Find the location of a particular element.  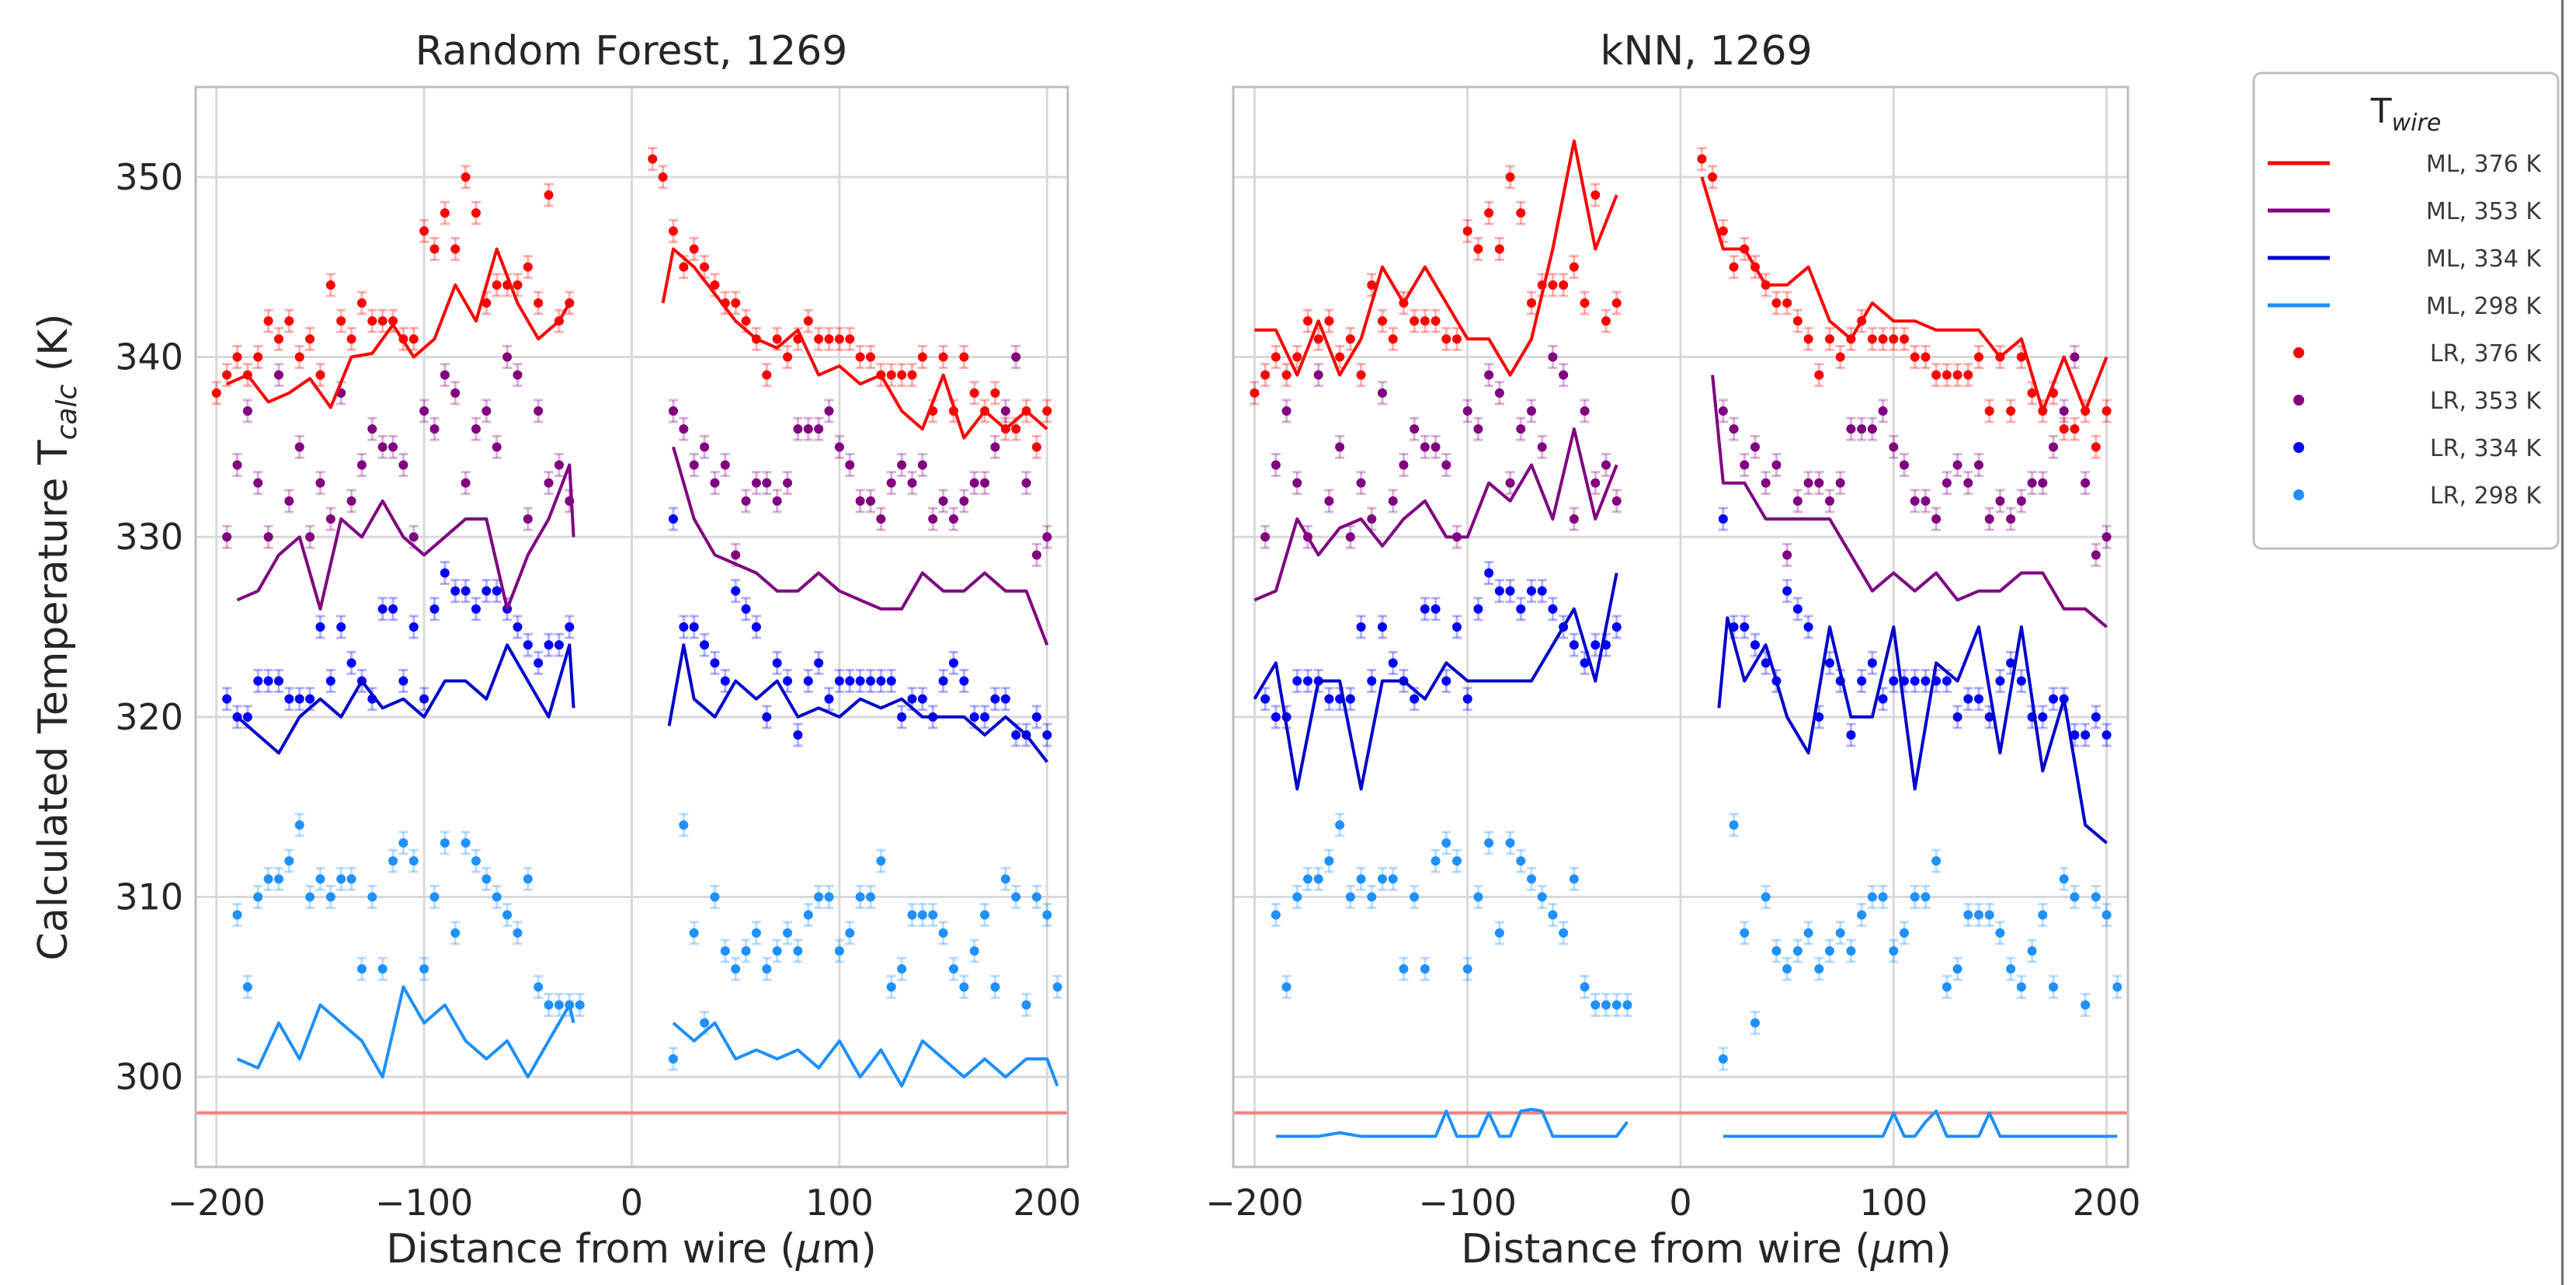

y-ticks-random-forest: 300 310 320 330 340 350 is located at coordinates (149, 627).